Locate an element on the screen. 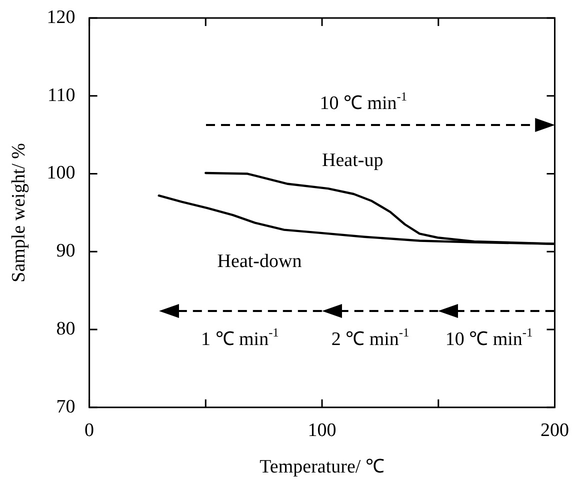 This screenshot has width=573, height=487. y-tick-label: 80 is located at coordinates (66, 329).